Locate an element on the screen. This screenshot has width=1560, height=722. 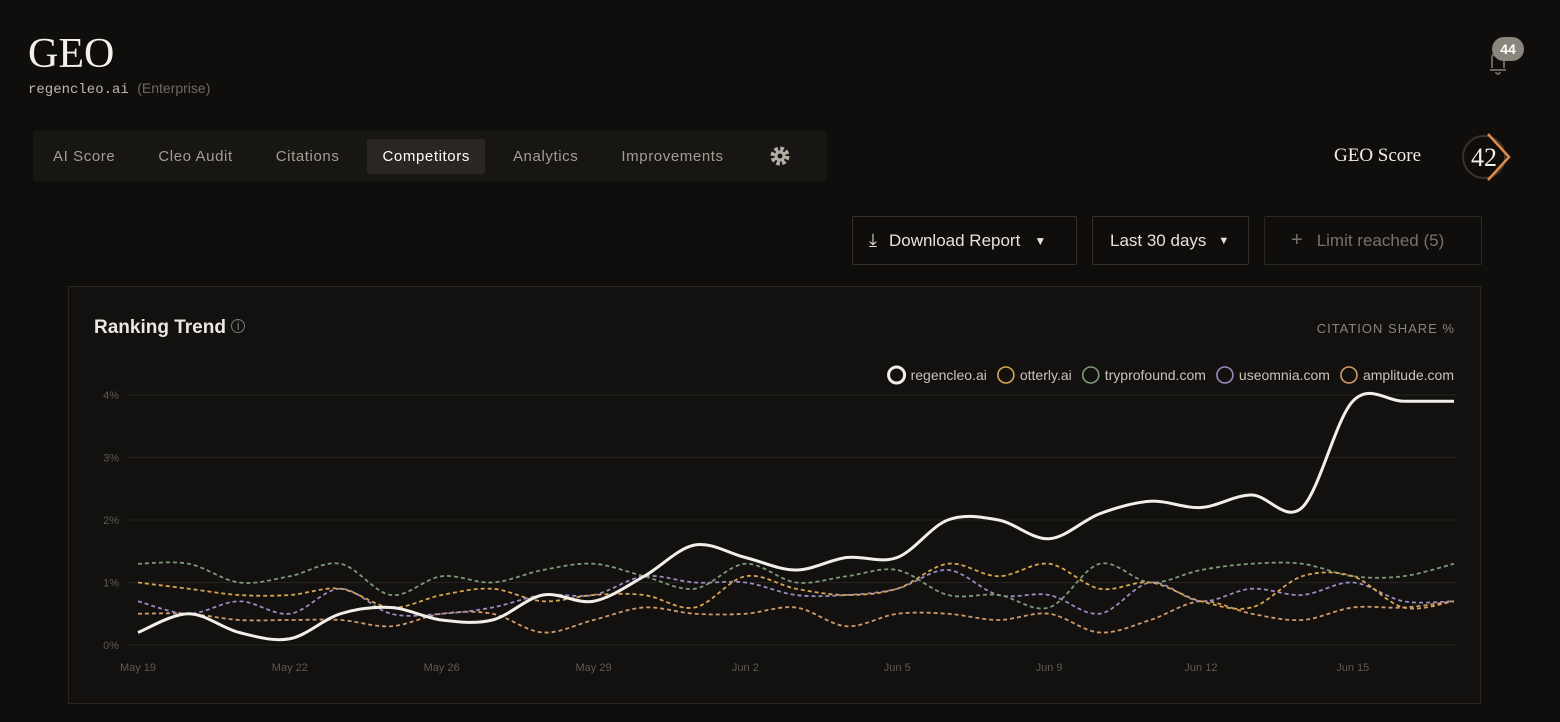
y-tick-label: 3% is located at coordinates (111, 459).